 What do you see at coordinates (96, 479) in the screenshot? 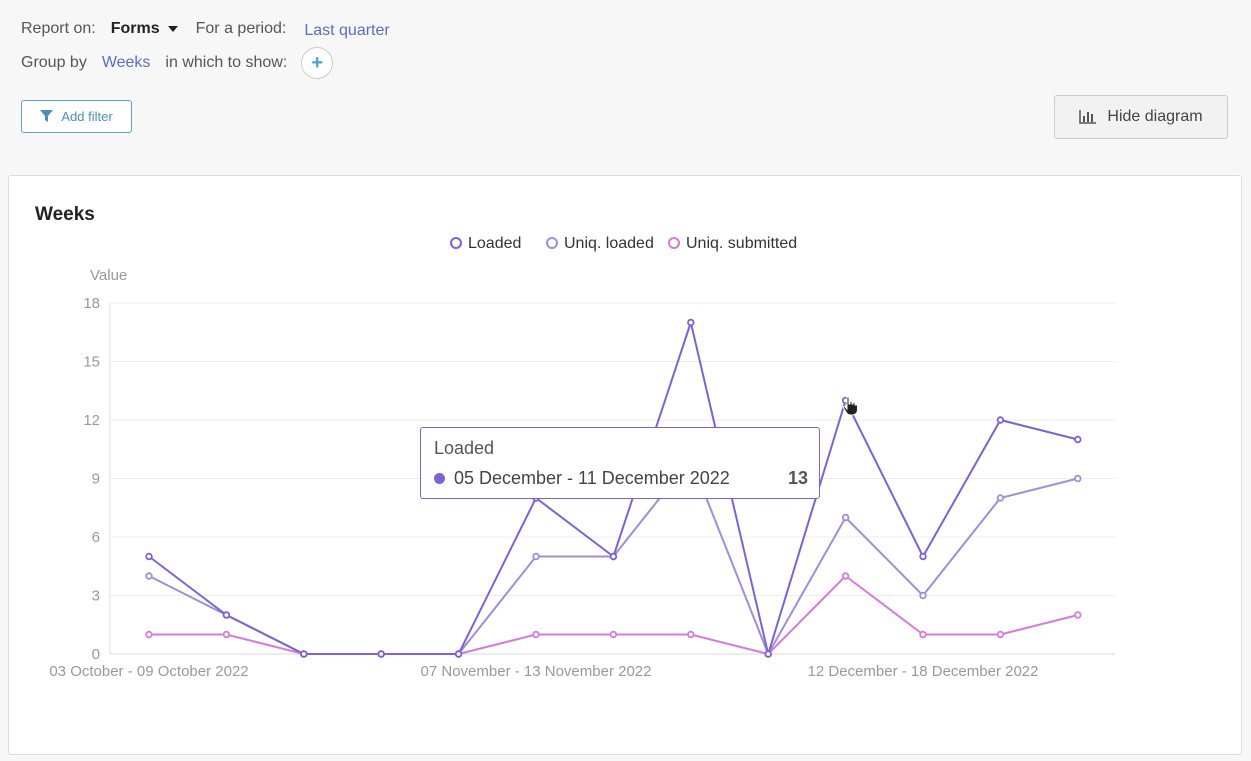
I see `y-tick-label: 9` at bounding box center [96, 479].